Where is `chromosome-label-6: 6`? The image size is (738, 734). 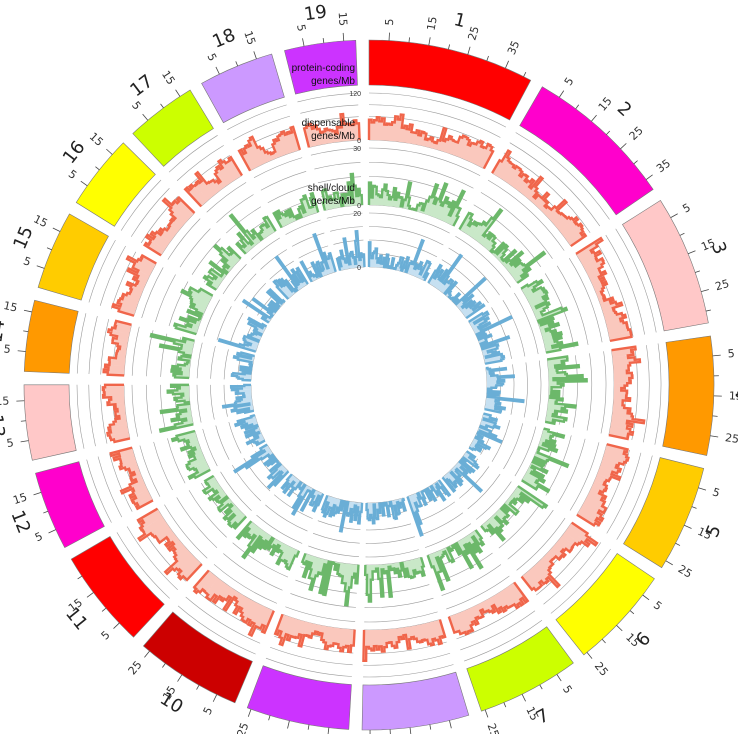 chromosome-label-6: 6 is located at coordinates (643, 639).